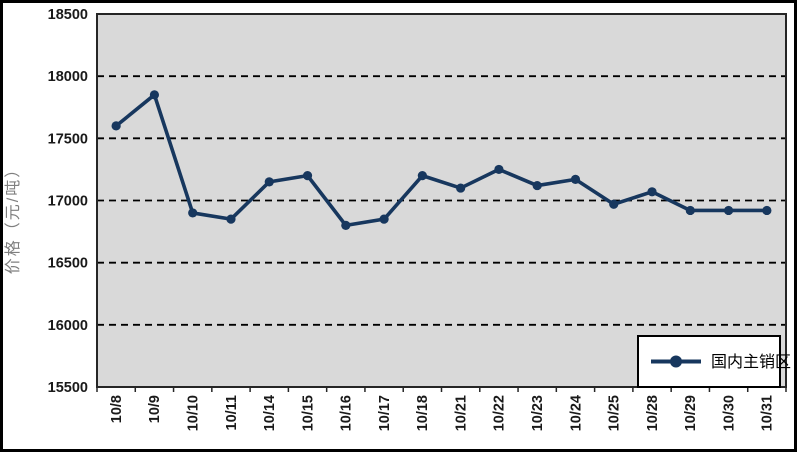 This screenshot has height=452, width=797. What do you see at coordinates (691, 413) in the screenshot?
I see `x-tick-label: 10/29` at bounding box center [691, 413].